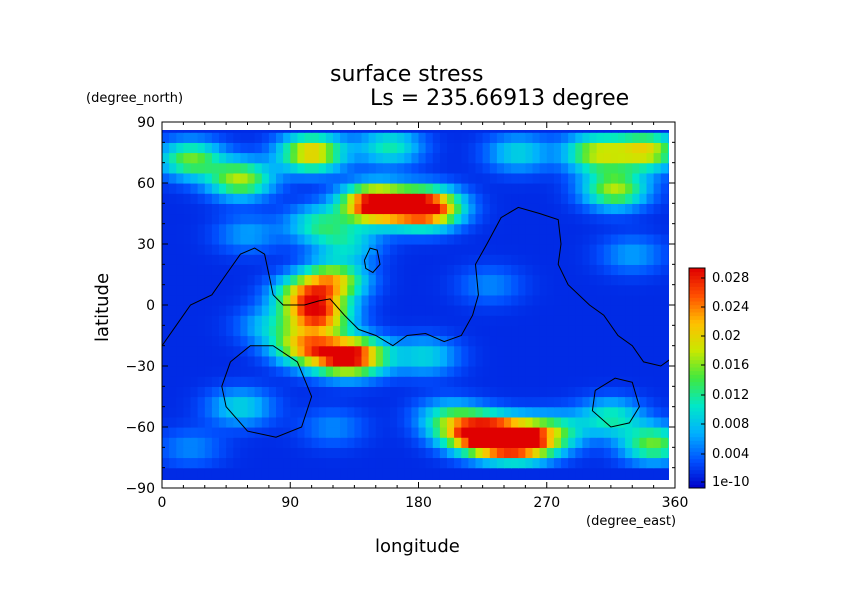 The width and height of the screenshot is (842, 595). What do you see at coordinates (146, 245) in the screenshot?
I see `y-tick-label: 30` at bounding box center [146, 245].